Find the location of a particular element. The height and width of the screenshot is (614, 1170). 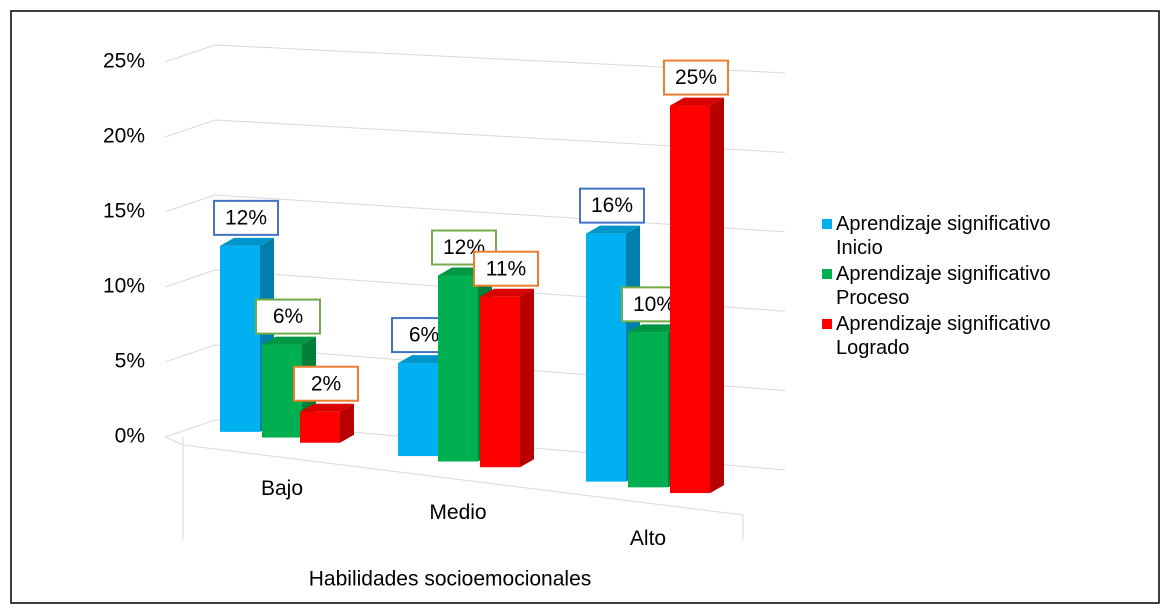

data-label: 11% is located at coordinates (506, 268).